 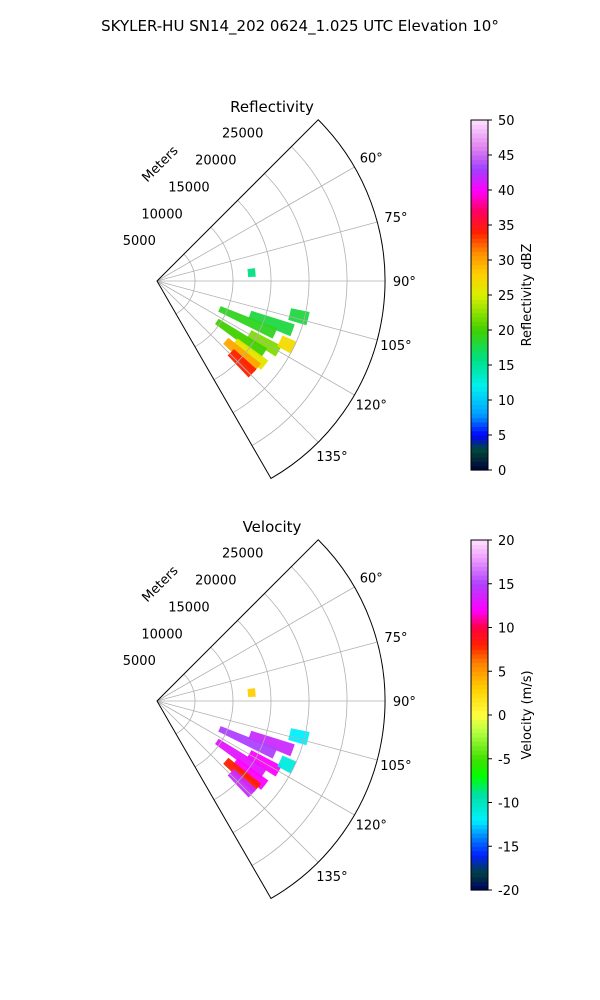 I want to click on colorbar-tick-label: 45, so click(x=506, y=156).